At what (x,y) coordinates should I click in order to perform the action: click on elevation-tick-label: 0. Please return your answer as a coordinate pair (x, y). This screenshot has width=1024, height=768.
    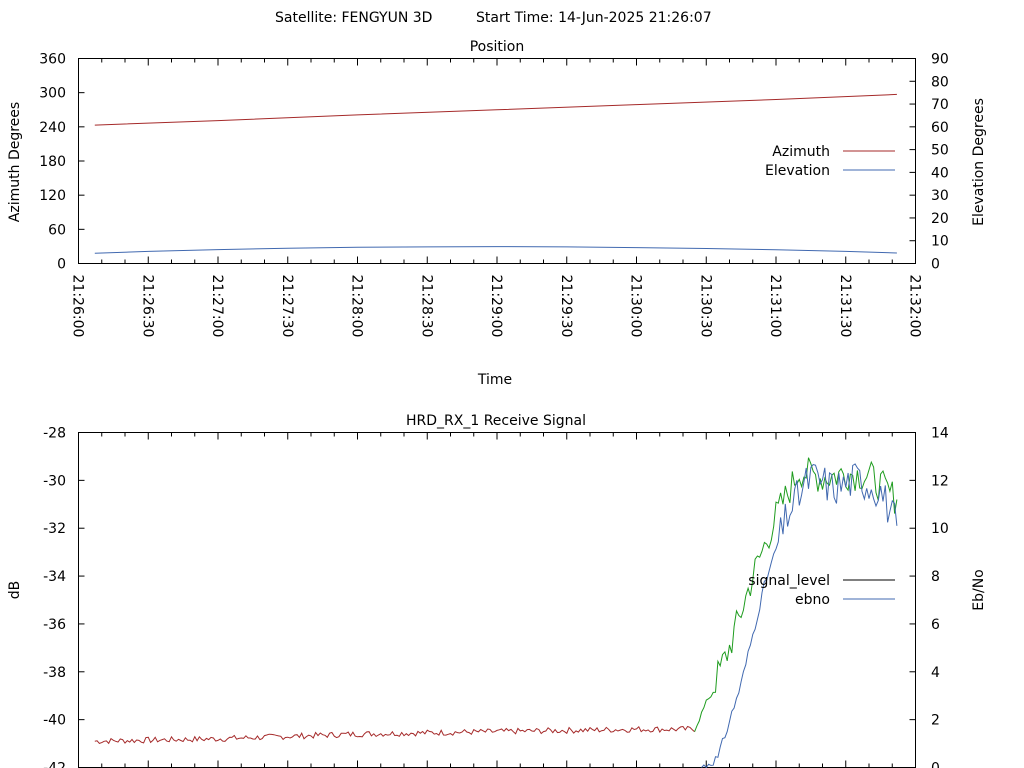
    Looking at the image, I should click on (935, 265).